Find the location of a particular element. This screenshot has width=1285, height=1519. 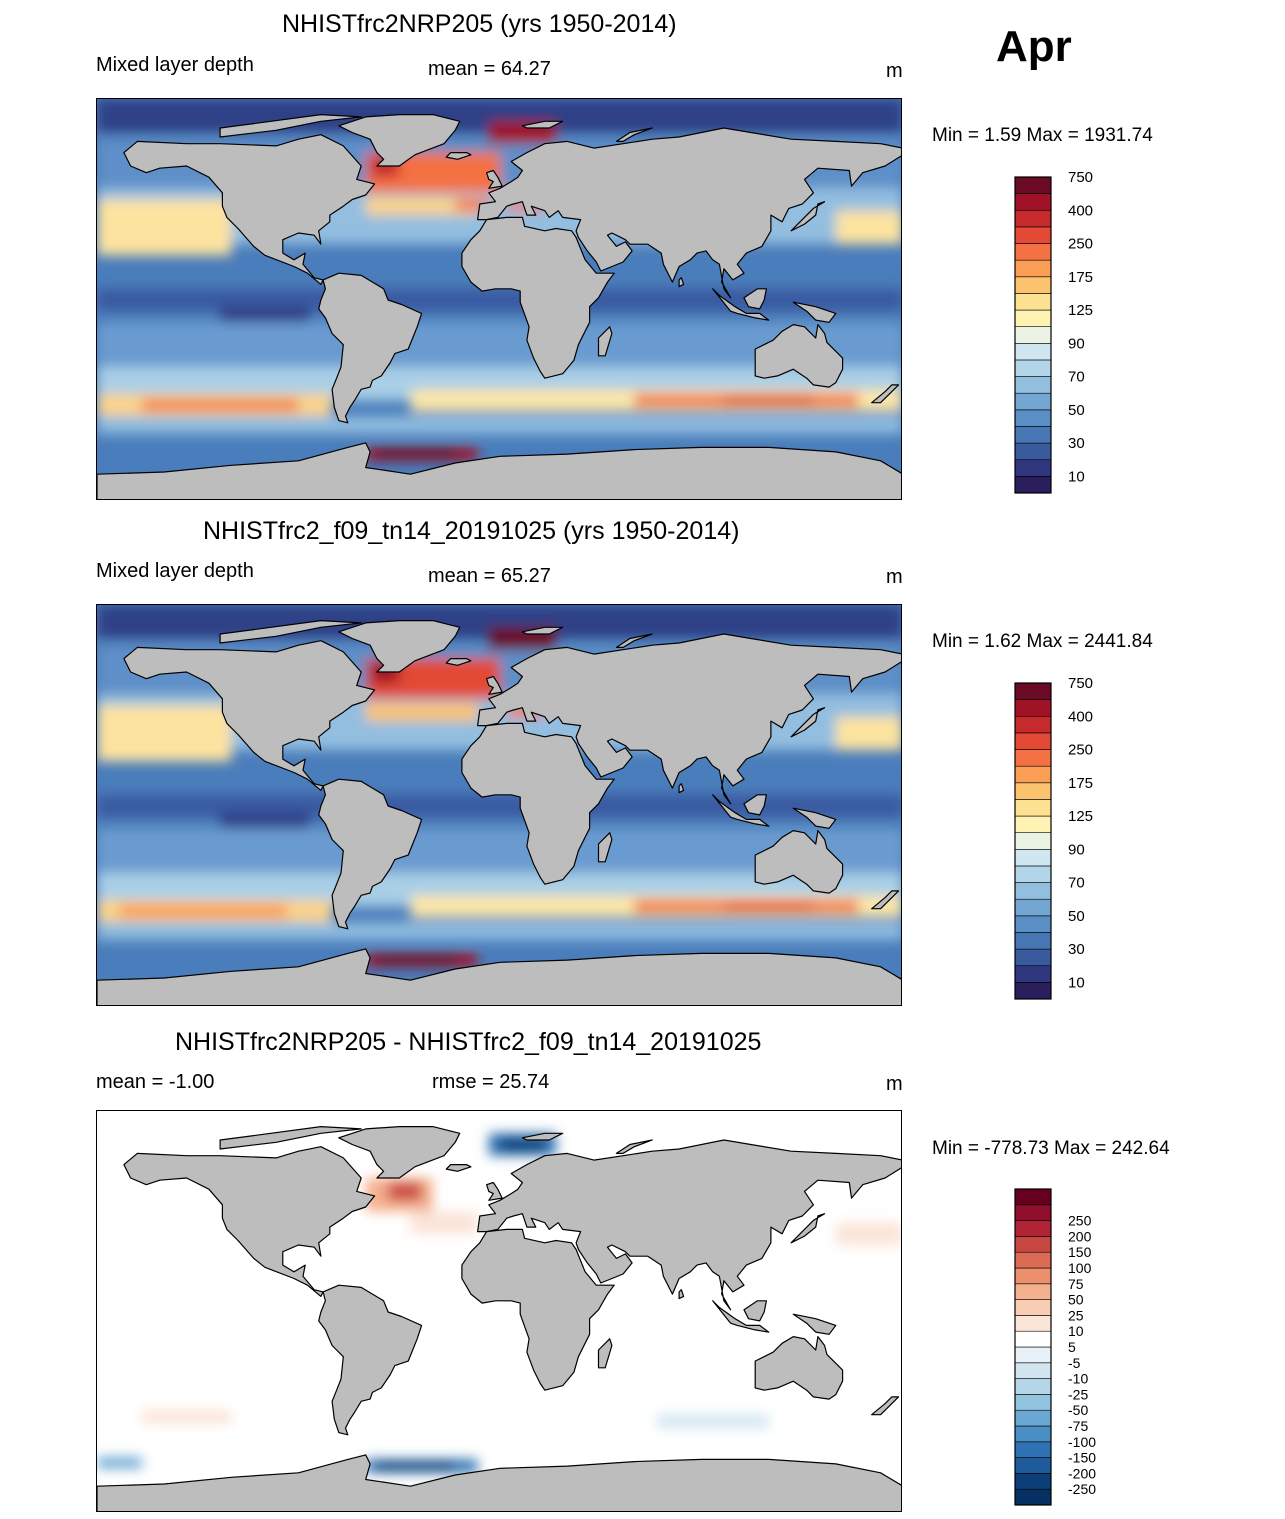

colorbar-label: 75 is located at coordinates (1076, 1284).